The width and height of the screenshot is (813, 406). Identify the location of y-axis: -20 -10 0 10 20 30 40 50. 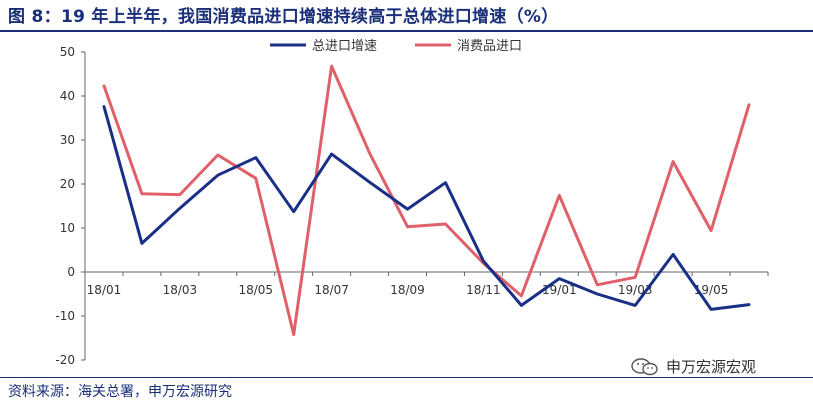
(70, 206).